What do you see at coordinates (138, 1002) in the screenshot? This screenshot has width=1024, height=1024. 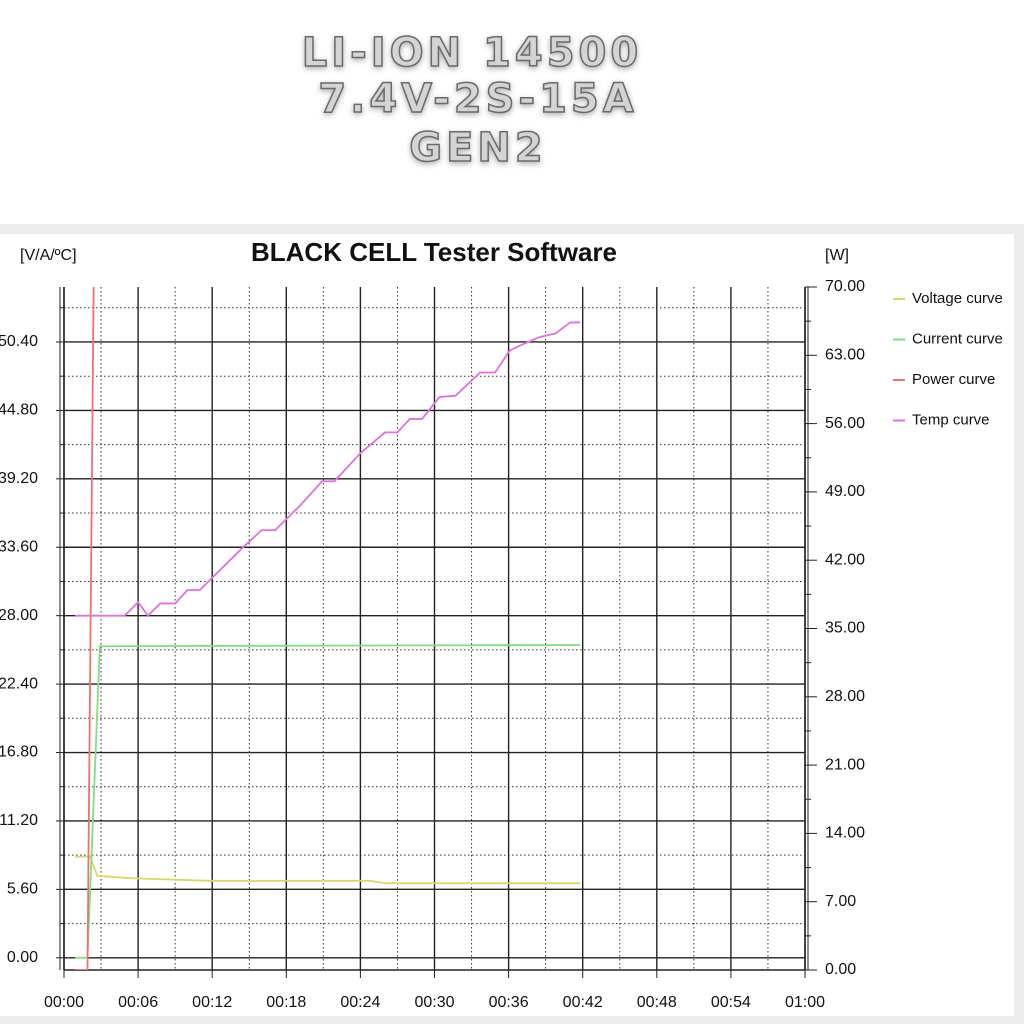 I see `x-tick-label: 00:06` at bounding box center [138, 1002].